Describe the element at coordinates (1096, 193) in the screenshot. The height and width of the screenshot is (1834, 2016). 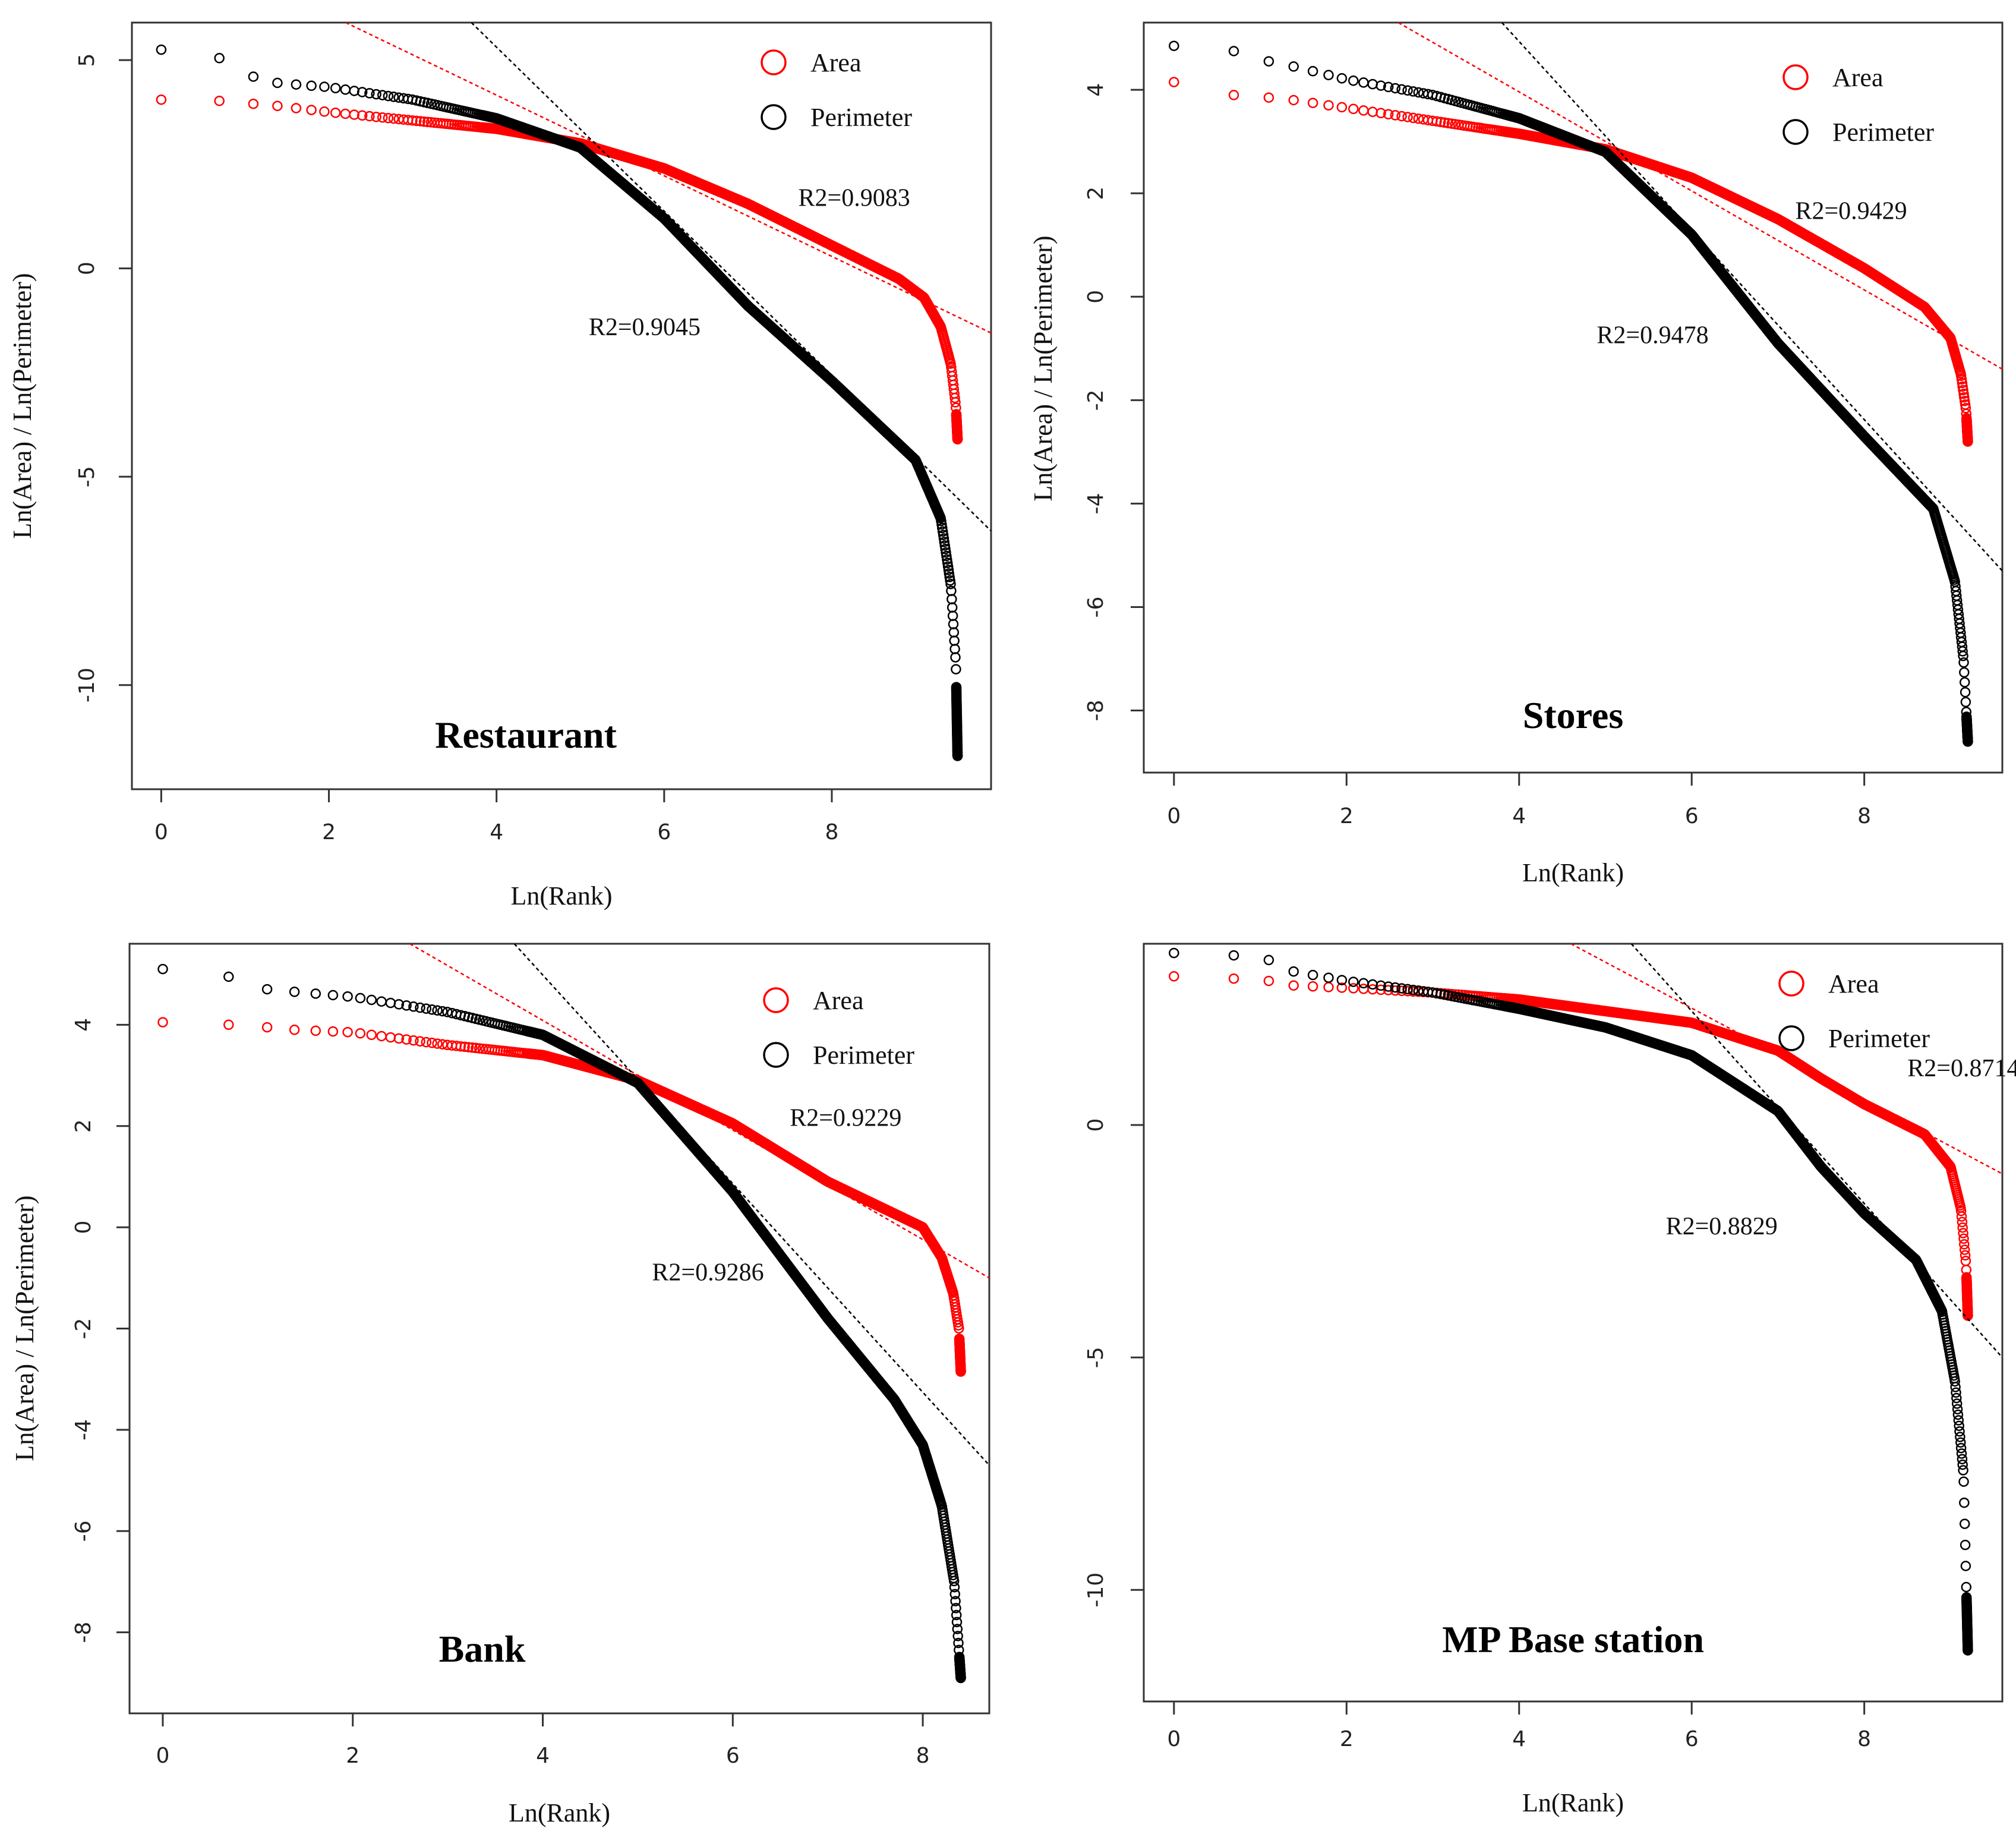
I see `y-tick-label: 2` at that location.